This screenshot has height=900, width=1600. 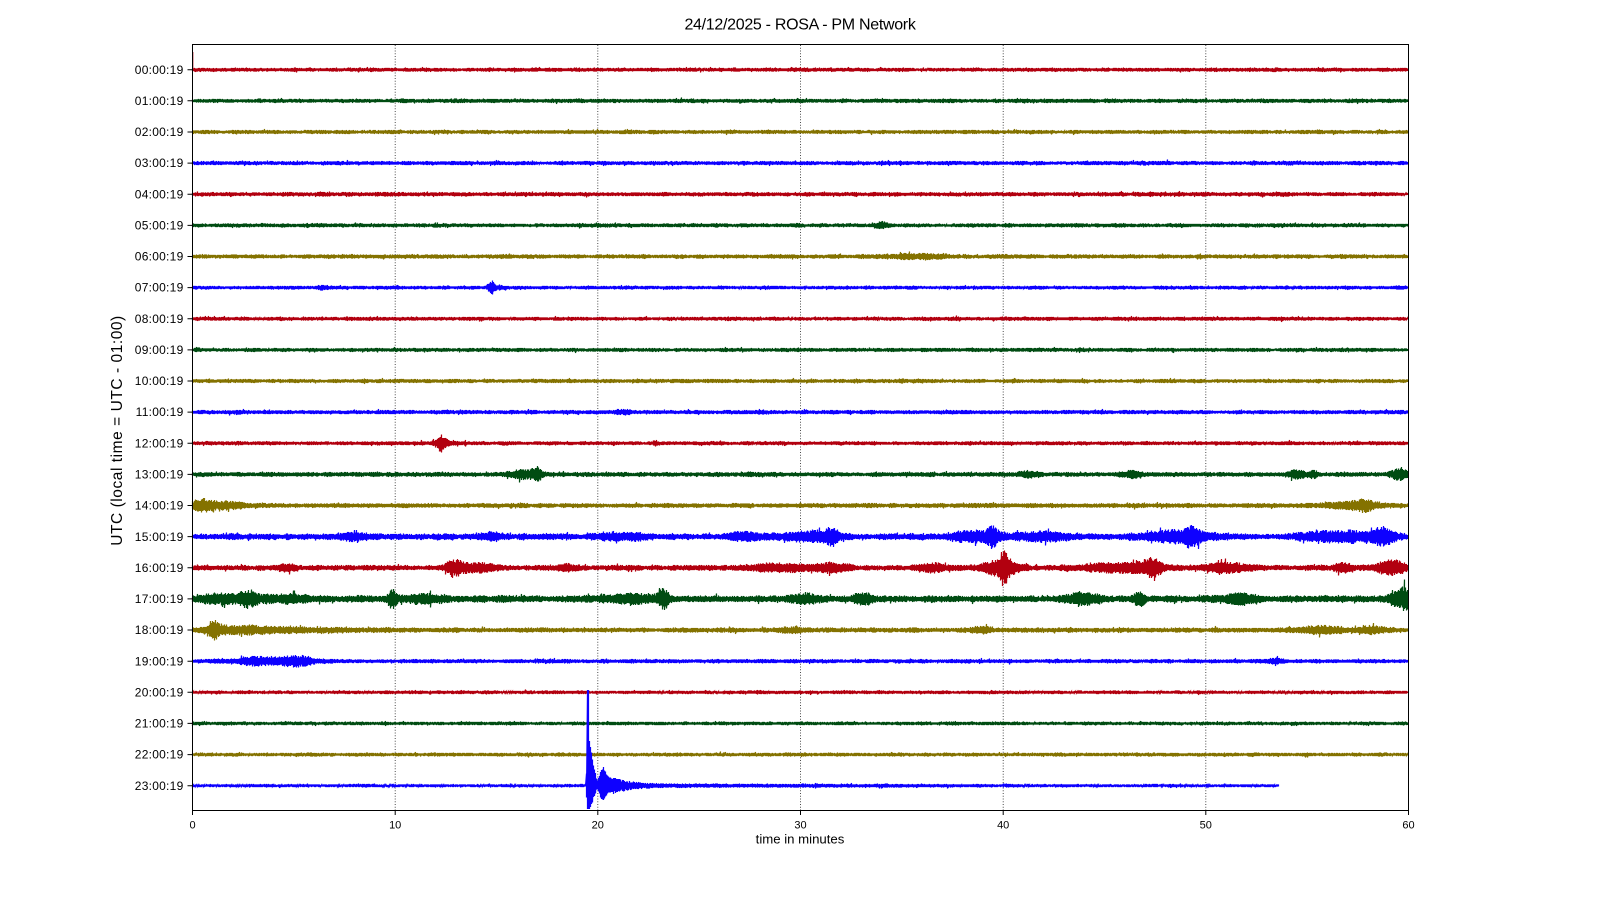 What do you see at coordinates (1206, 826) in the screenshot?
I see `svg-text: 50` at bounding box center [1206, 826].